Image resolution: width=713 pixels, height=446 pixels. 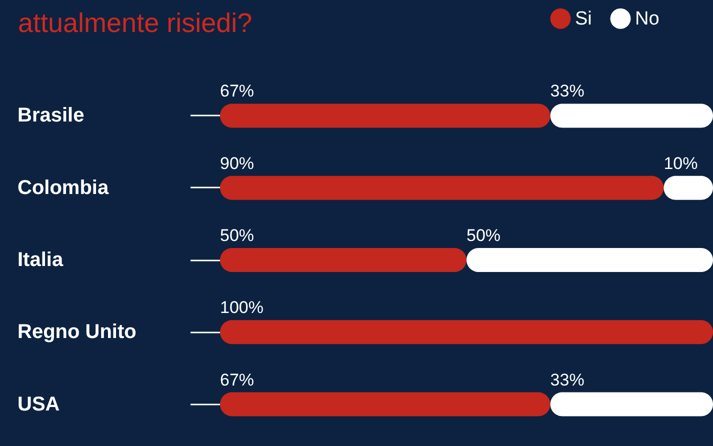 I want to click on y-tick-label: Colombia, so click(x=64, y=187).